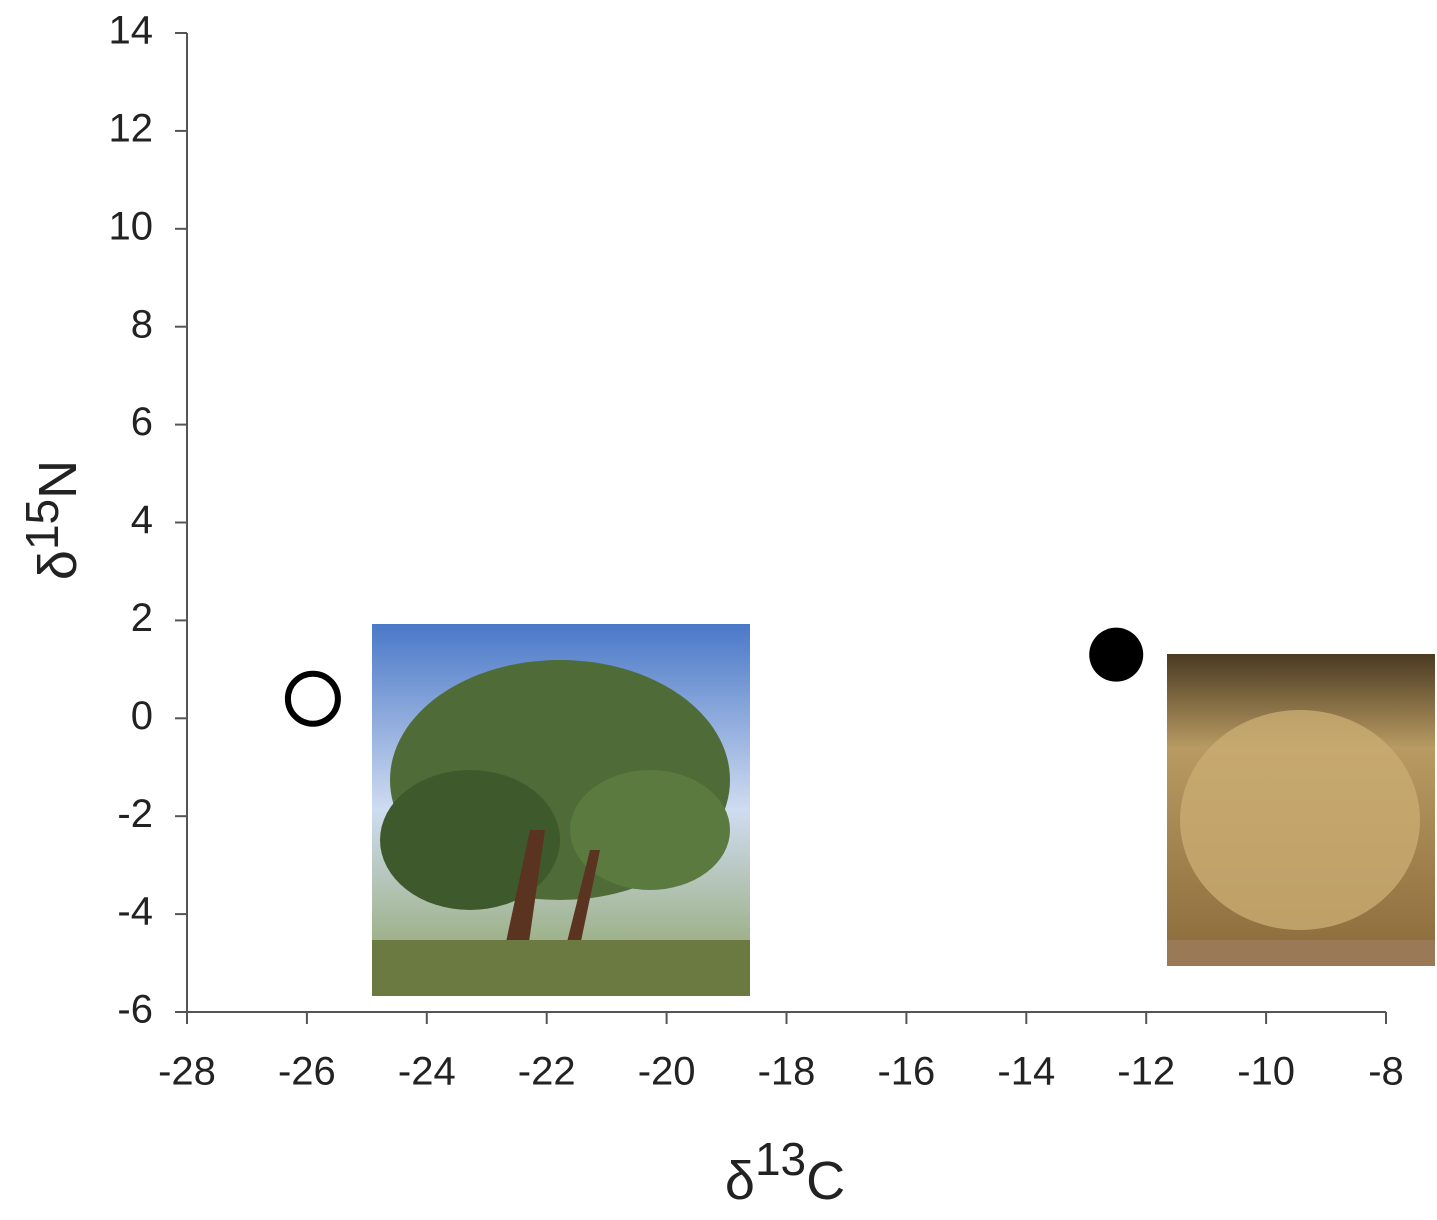 This screenshot has width=1437, height=1220. What do you see at coordinates (58, 479) in the screenshot?
I see `y-label-element: N` at bounding box center [58, 479].